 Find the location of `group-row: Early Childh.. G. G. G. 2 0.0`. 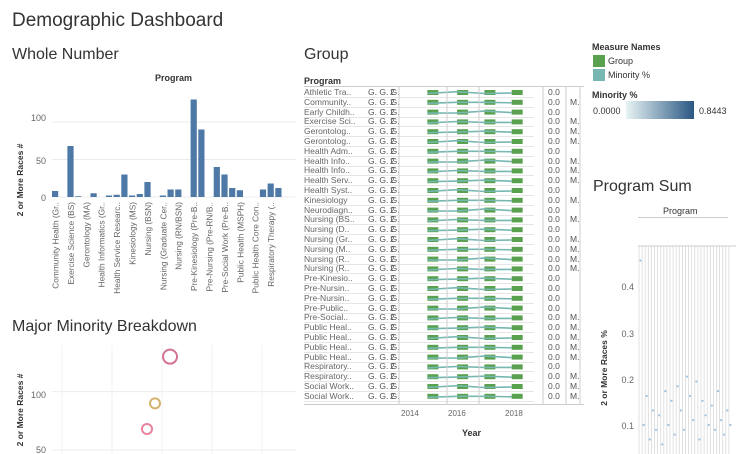

group-row: Early Childh.. G. G. G. 2 0.0 is located at coordinates (432, 112).